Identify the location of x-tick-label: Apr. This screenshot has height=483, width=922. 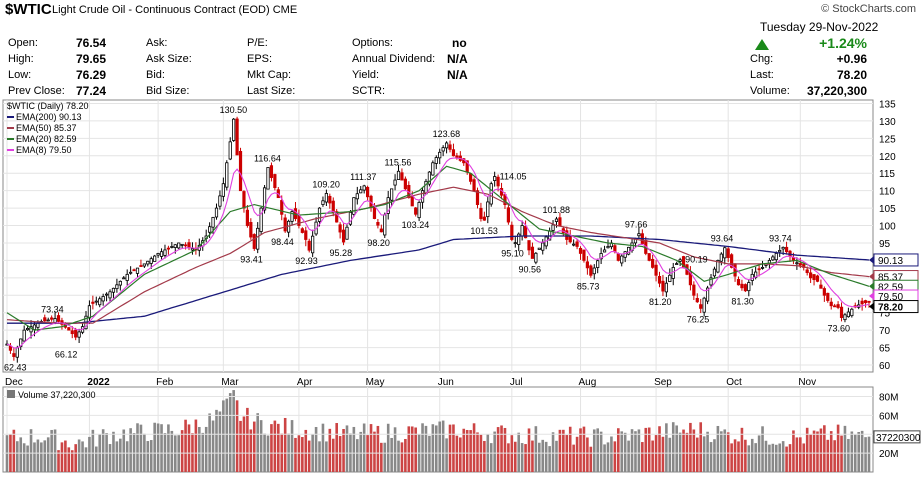
(305, 382).